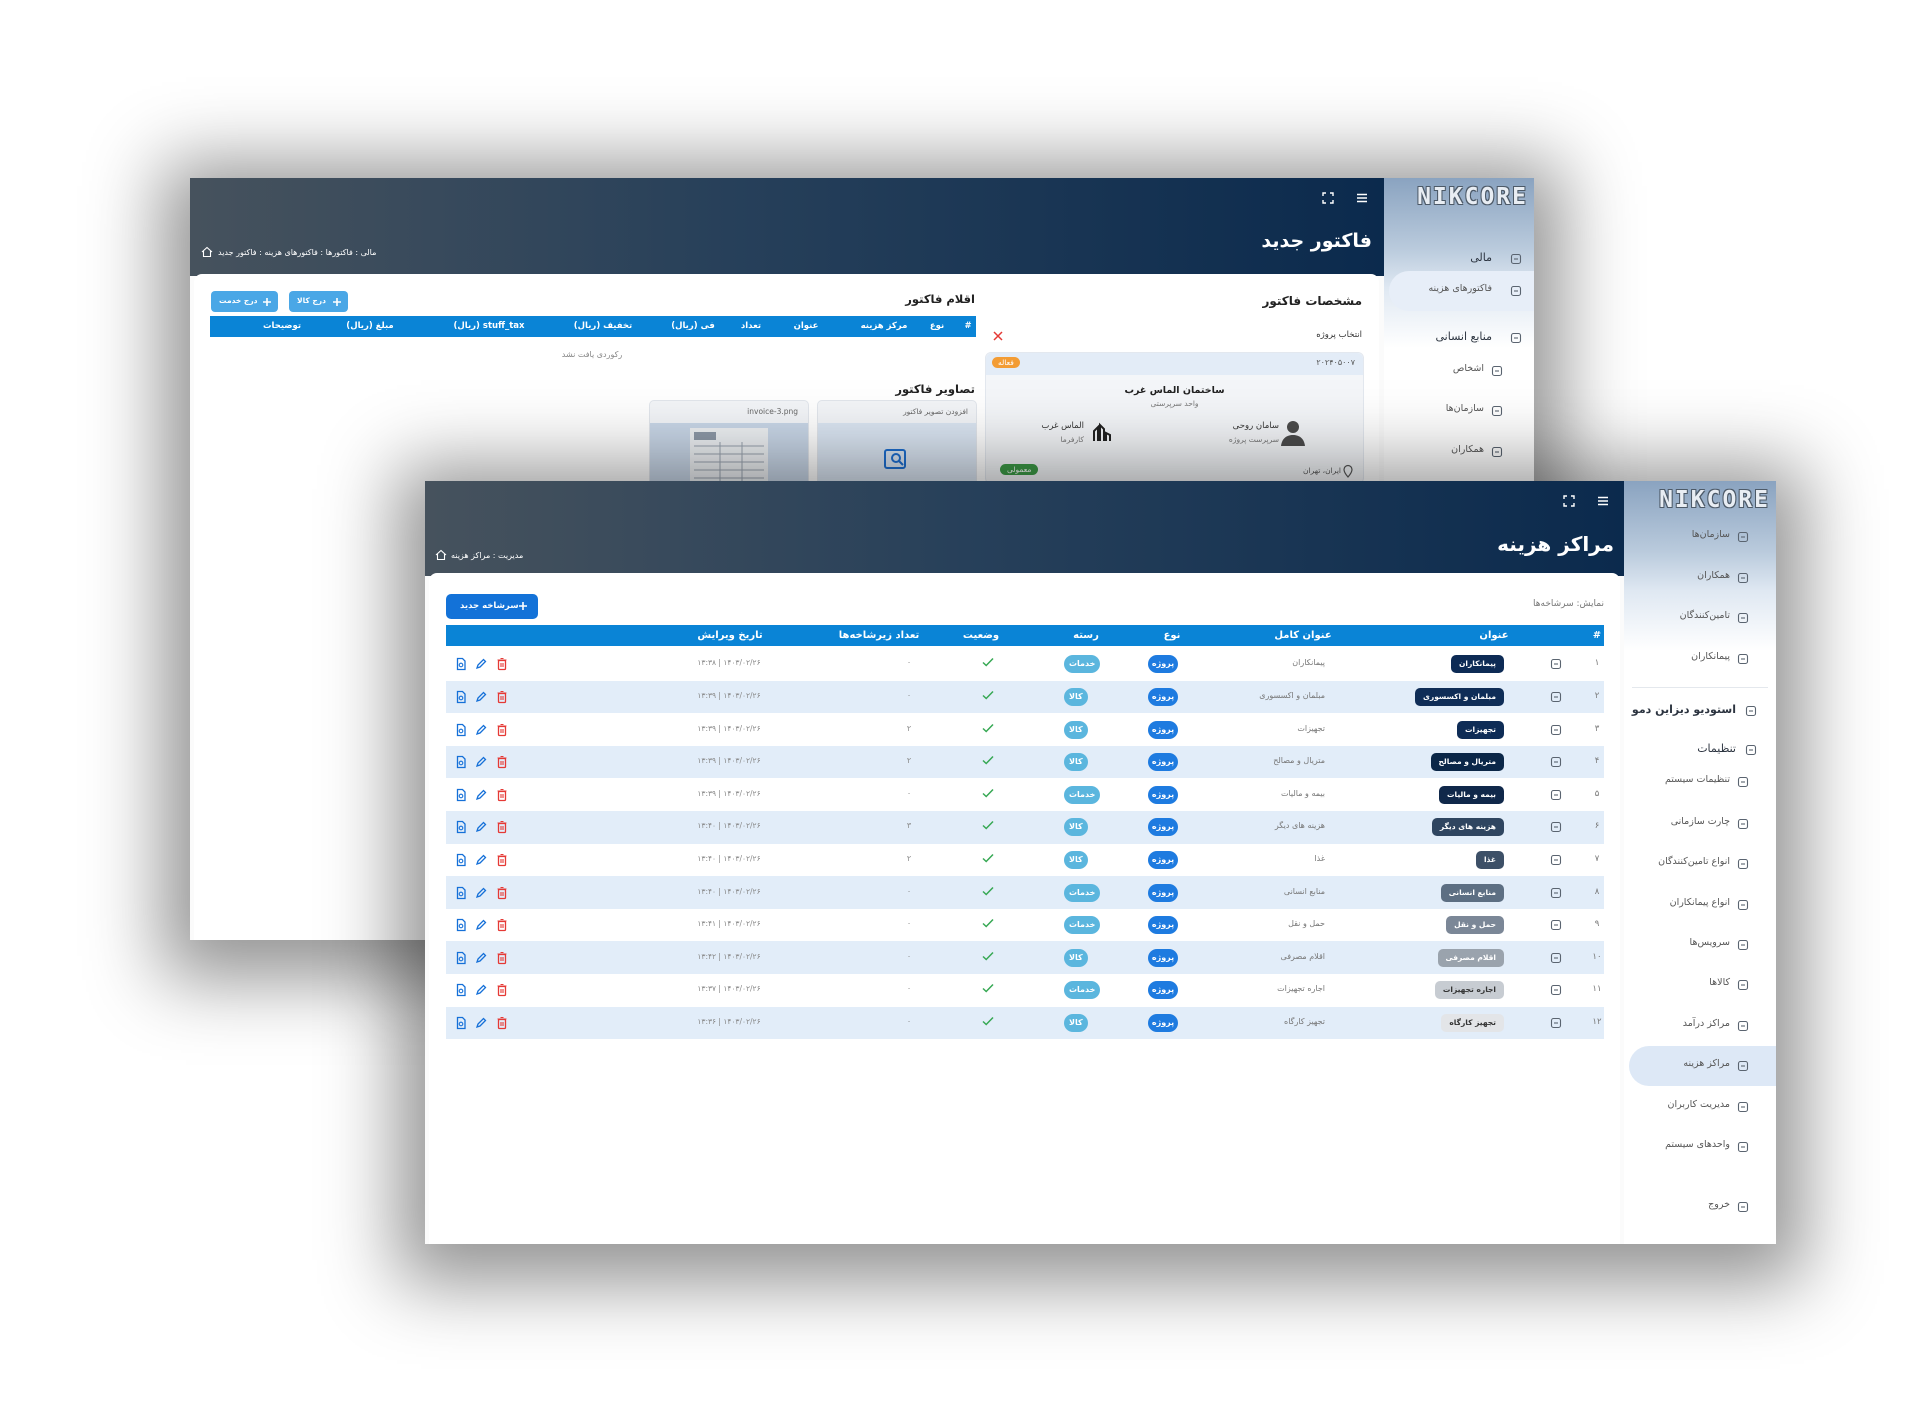 This screenshot has width=1920, height=1415. I want to click on sidebar-item: منابع انسانی, so click(1464, 336).